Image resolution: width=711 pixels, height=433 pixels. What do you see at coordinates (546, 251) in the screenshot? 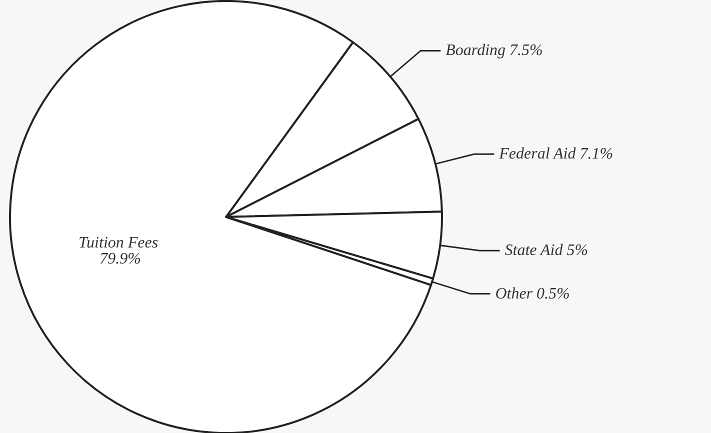
I see `slice-label: State Aid 5%` at bounding box center [546, 251].